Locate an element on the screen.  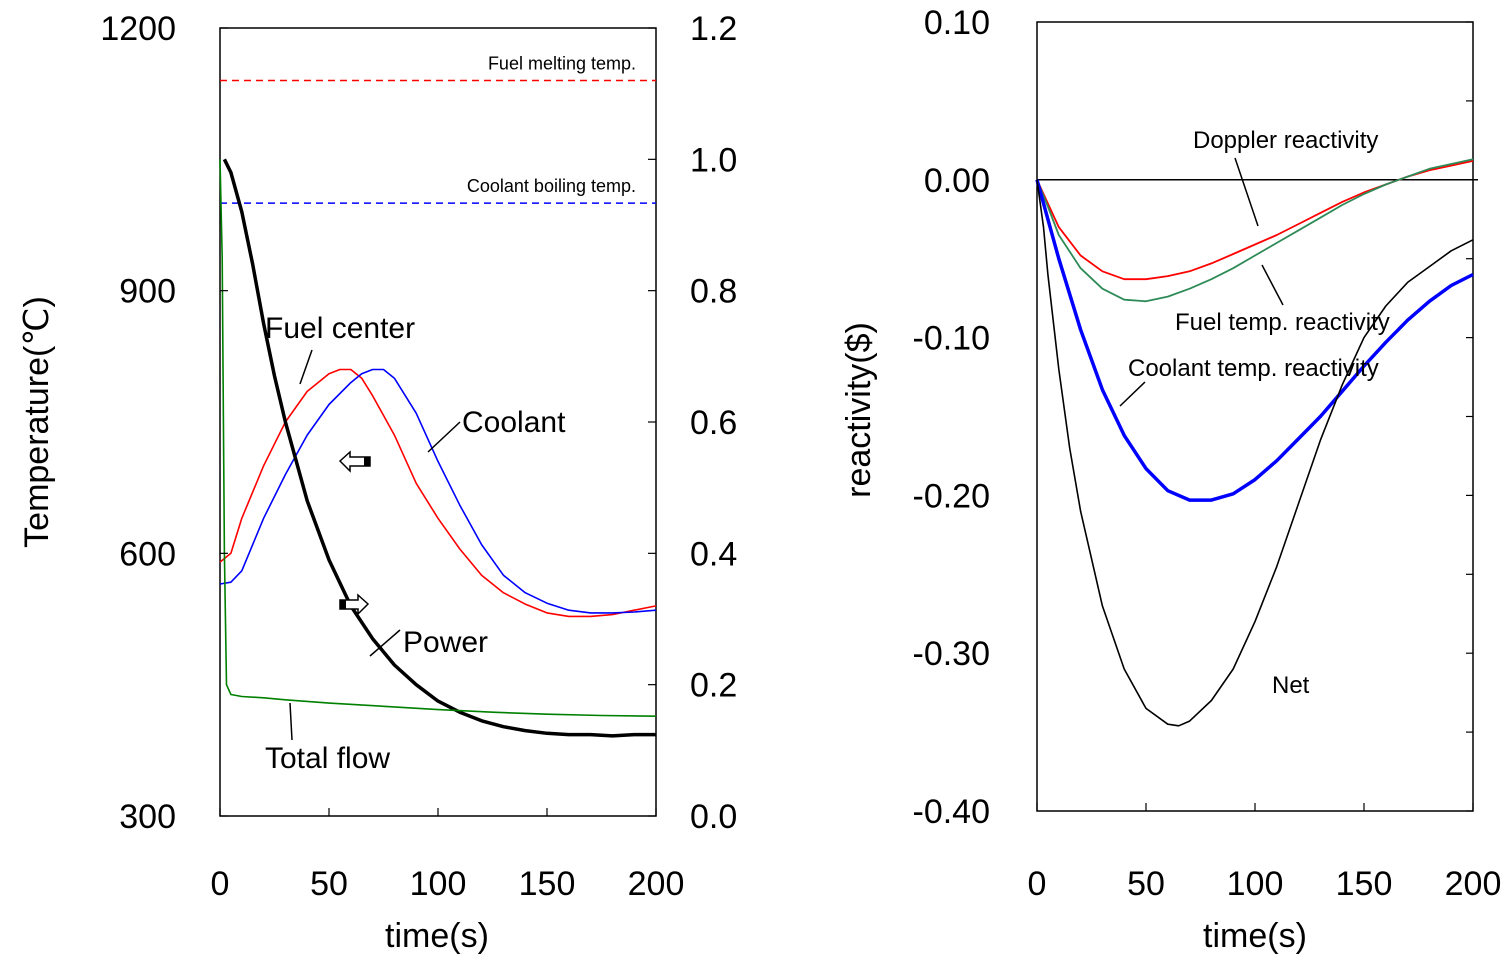
left-xtick-label: 0 is located at coordinates (220, 884).